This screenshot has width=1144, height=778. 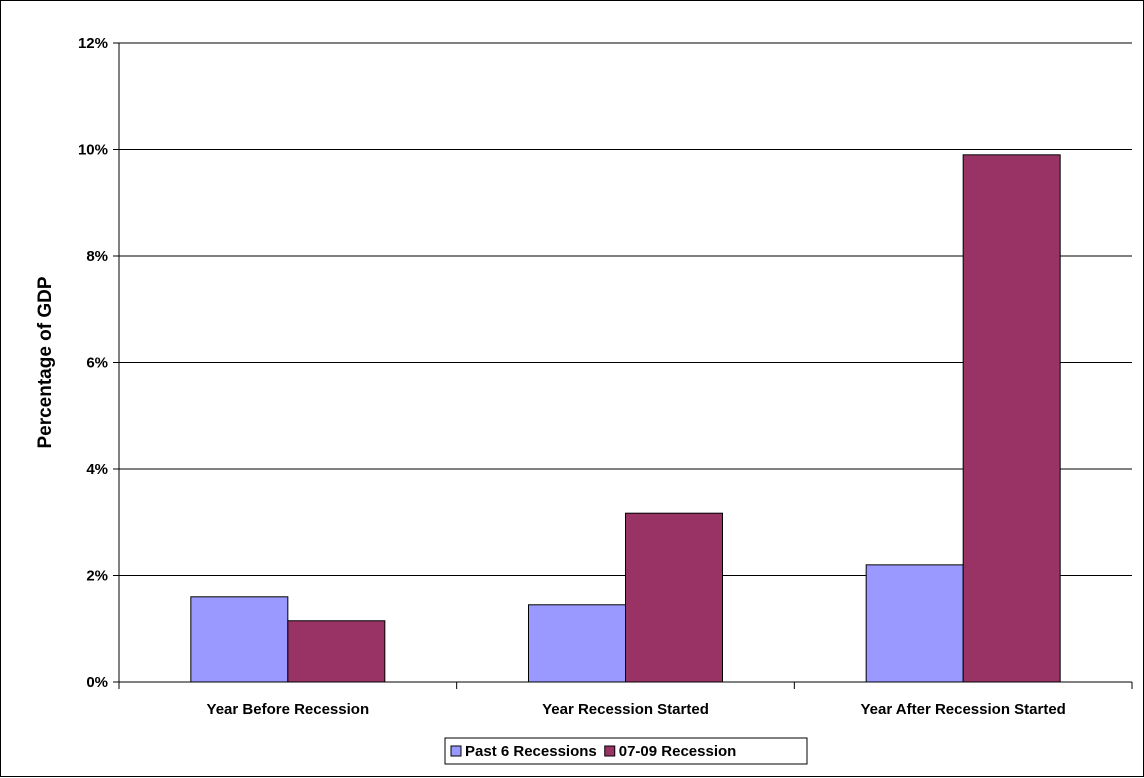 I want to click on y-tick-label: 6%, so click(x=97, y=363).